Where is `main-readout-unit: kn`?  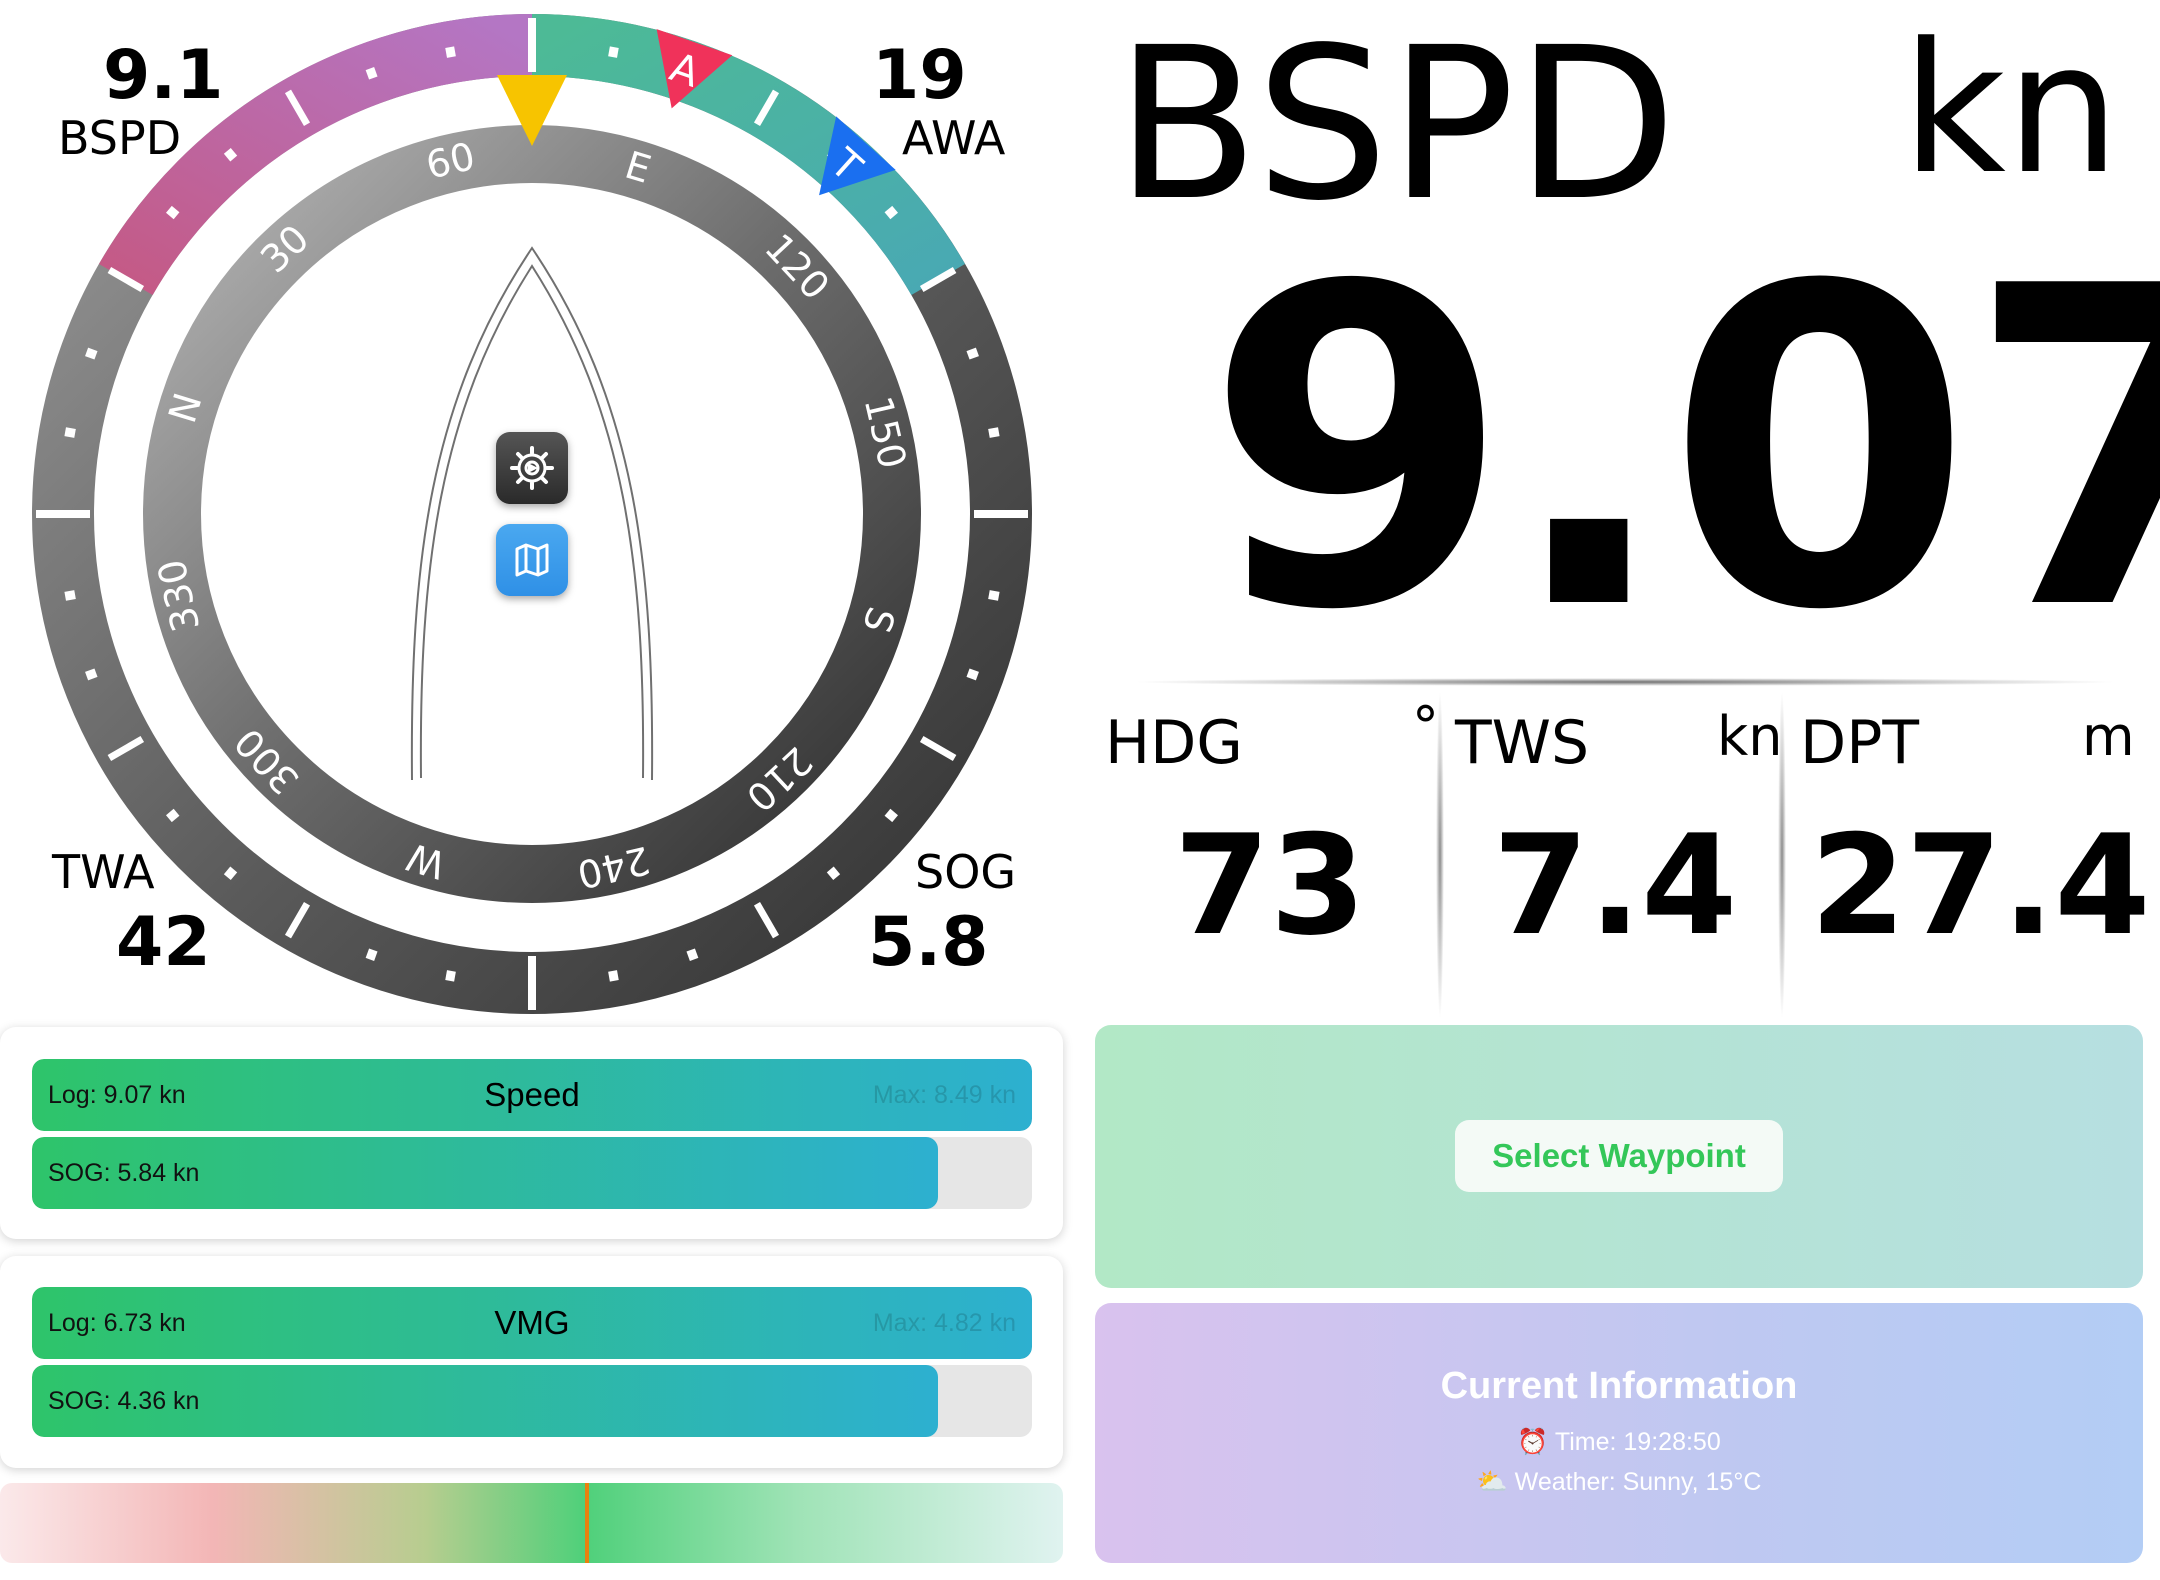 main-readout-unit: kn is located at coordinates (2010, 109).